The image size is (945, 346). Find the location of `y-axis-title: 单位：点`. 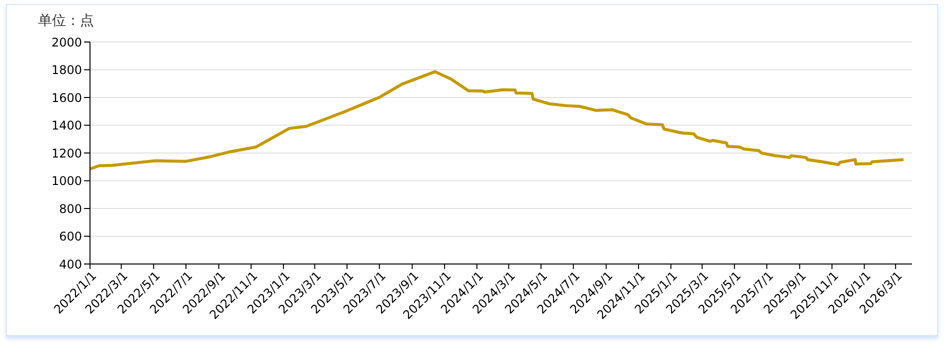

y-axis-title: 单位：点 is located at coordinates (66, 21).